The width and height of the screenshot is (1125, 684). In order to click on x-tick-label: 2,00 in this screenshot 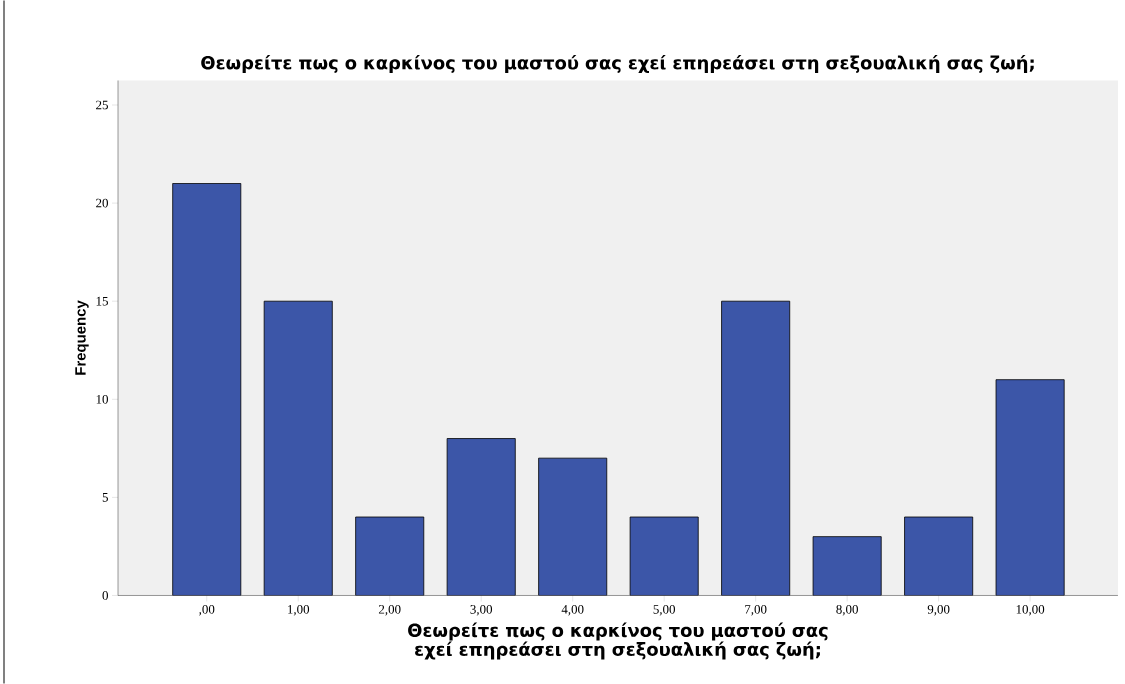, I will do `click(389, 610)`.